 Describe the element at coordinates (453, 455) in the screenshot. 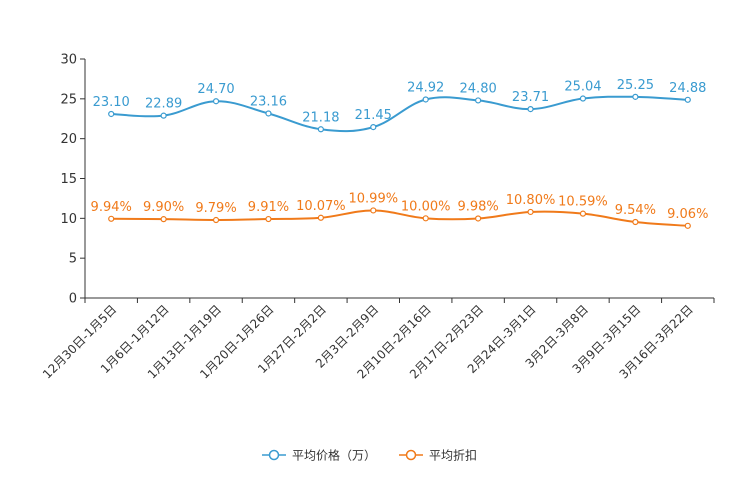

I see `legend-label: 平均折扣` at that location.